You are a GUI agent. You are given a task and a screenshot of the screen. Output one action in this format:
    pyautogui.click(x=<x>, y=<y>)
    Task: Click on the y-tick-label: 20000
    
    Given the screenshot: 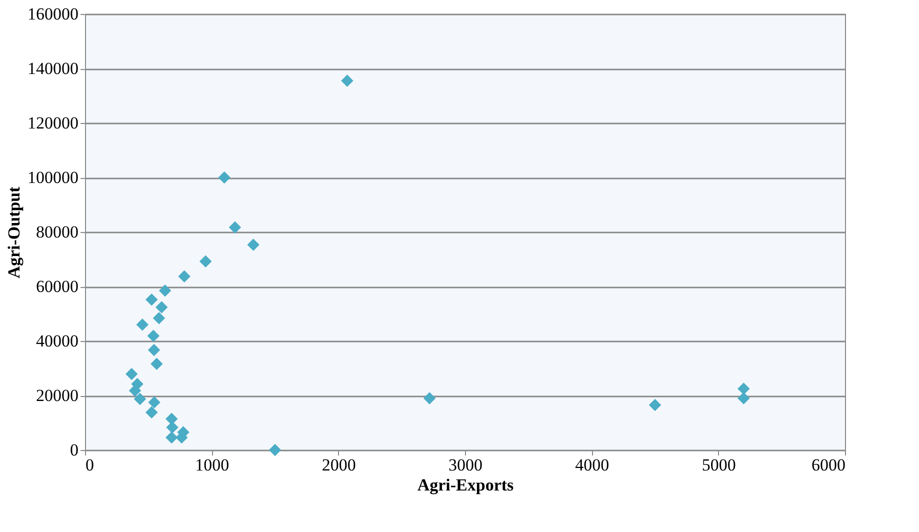 What is the action you would take?
    pyautogui.click(x=57, y=395)
    